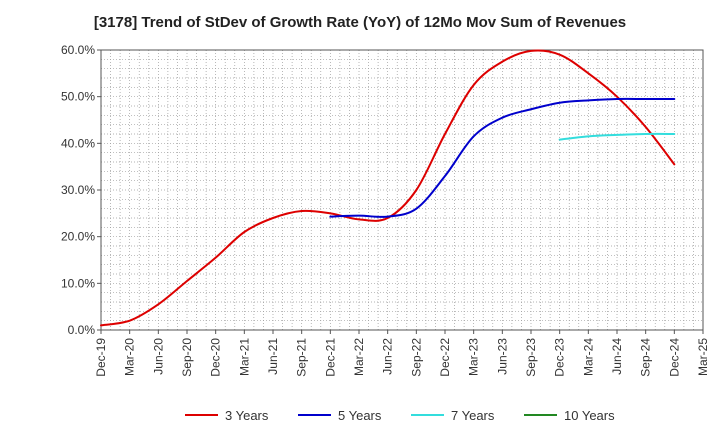  What do you see at coordinates (400, 415) in the screenshot?
I see `legend: 3 Years 5 Years 7 Years 10 Years` at bounding box center [400, 415].